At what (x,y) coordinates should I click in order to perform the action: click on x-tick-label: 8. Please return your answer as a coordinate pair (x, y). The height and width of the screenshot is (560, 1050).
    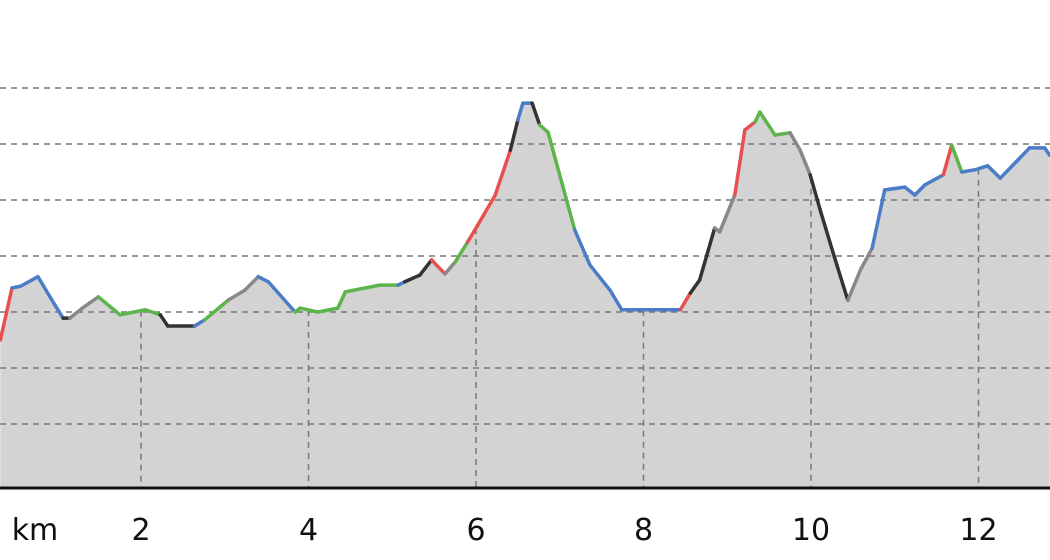
    Looking at the image, I should click on (643, 530).